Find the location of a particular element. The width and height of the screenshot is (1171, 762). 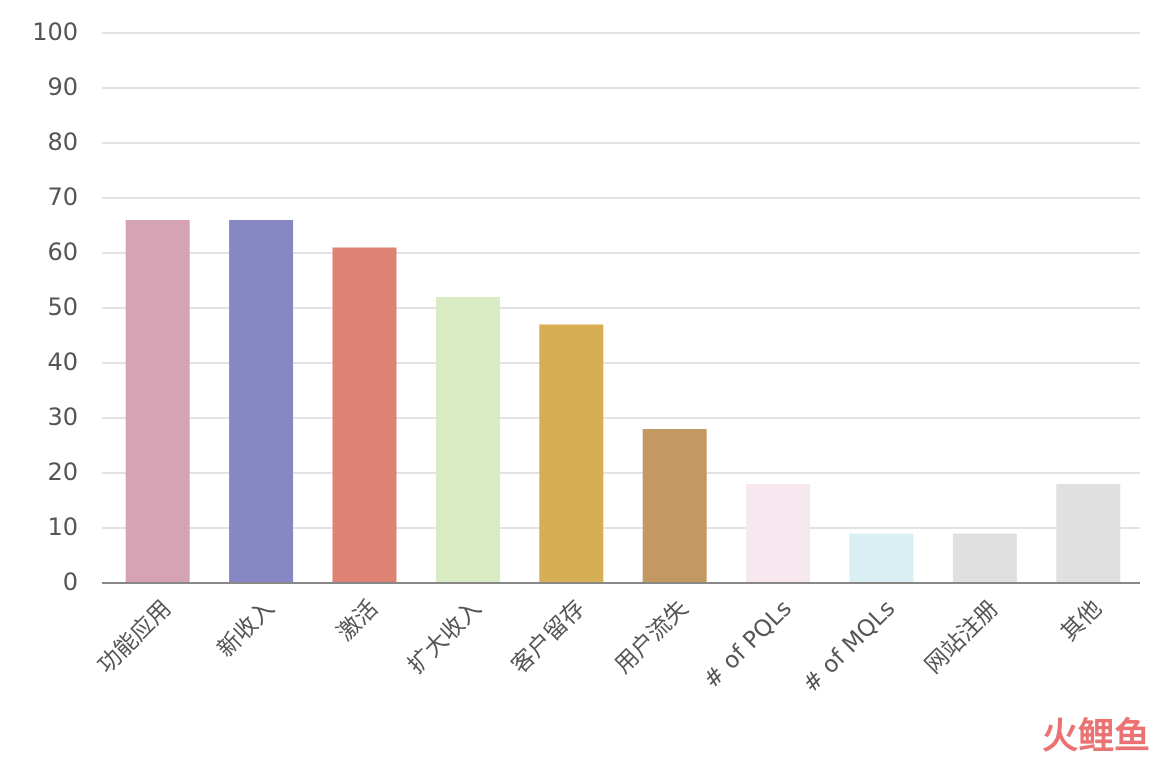

y-tick-label: 70 is located at coordinates (62, 197).